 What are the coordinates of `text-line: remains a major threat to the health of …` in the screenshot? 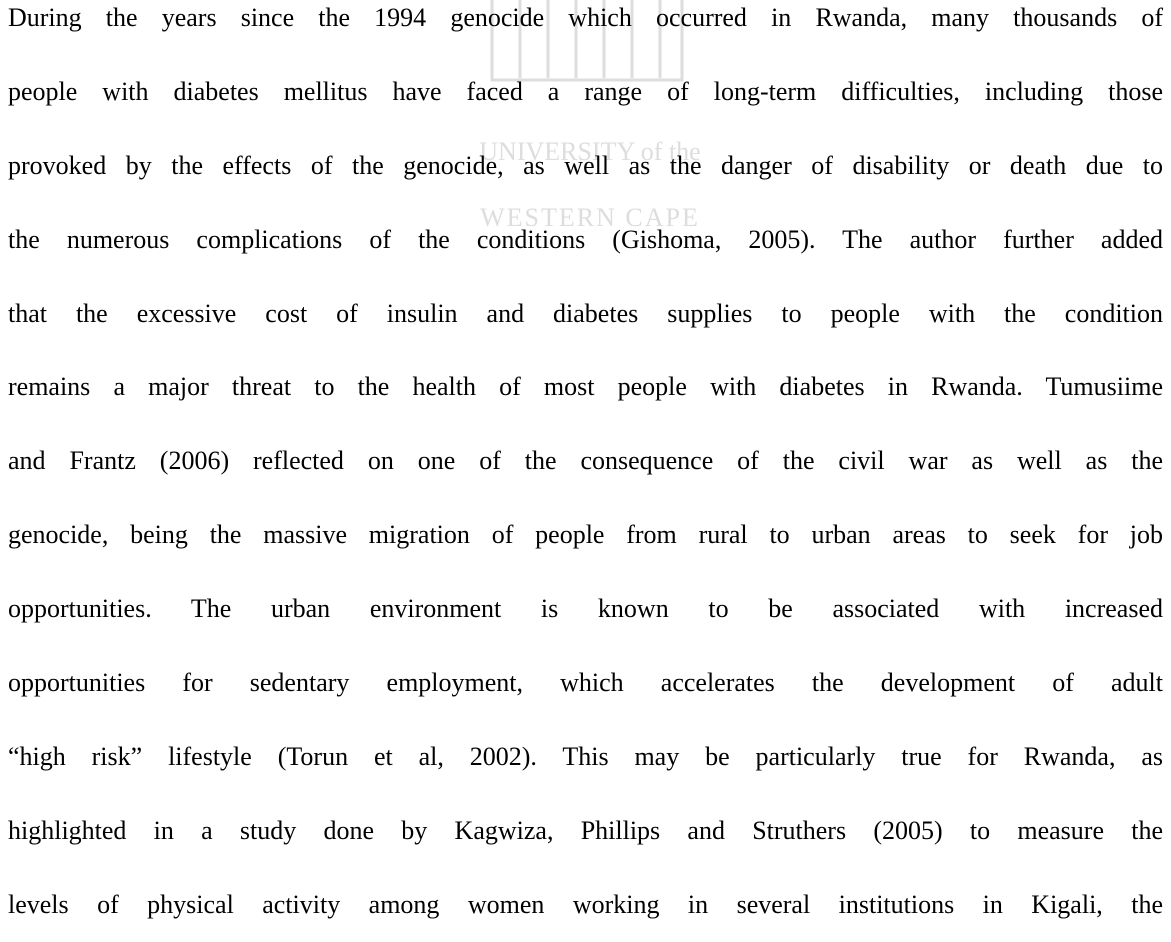 It's located at (585, 387).